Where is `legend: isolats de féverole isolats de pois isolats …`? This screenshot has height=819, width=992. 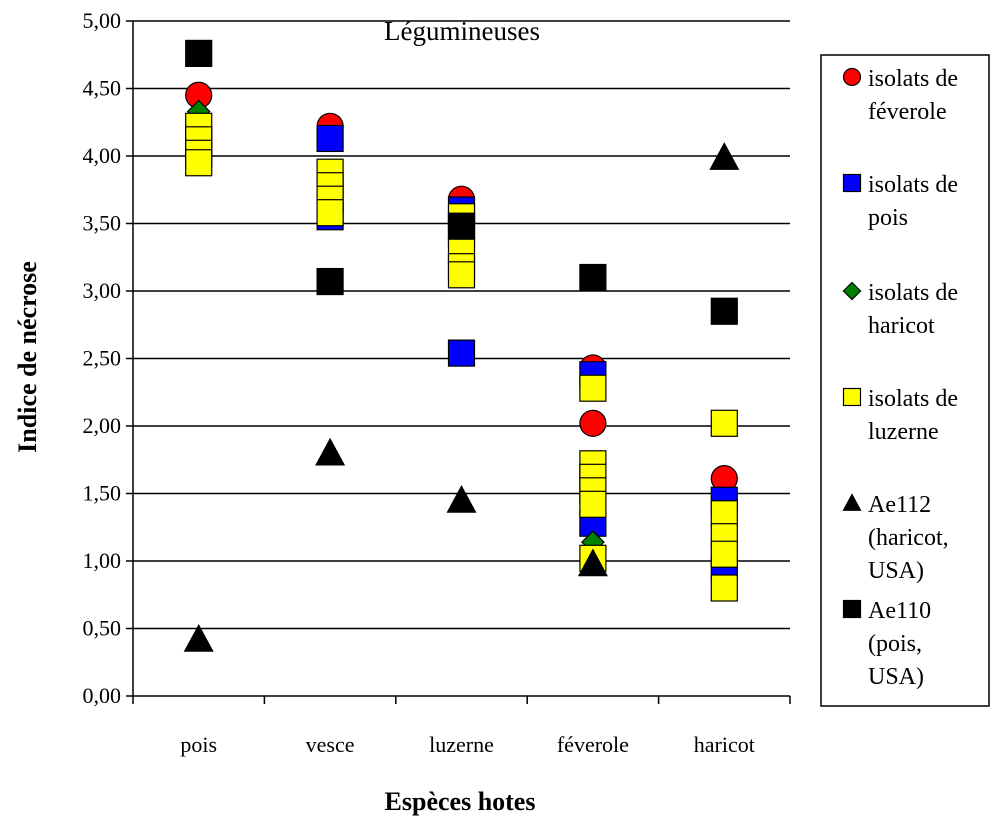
legend: isolats de féverole isolats de pois isolats … is located at coordinates (905, 380).